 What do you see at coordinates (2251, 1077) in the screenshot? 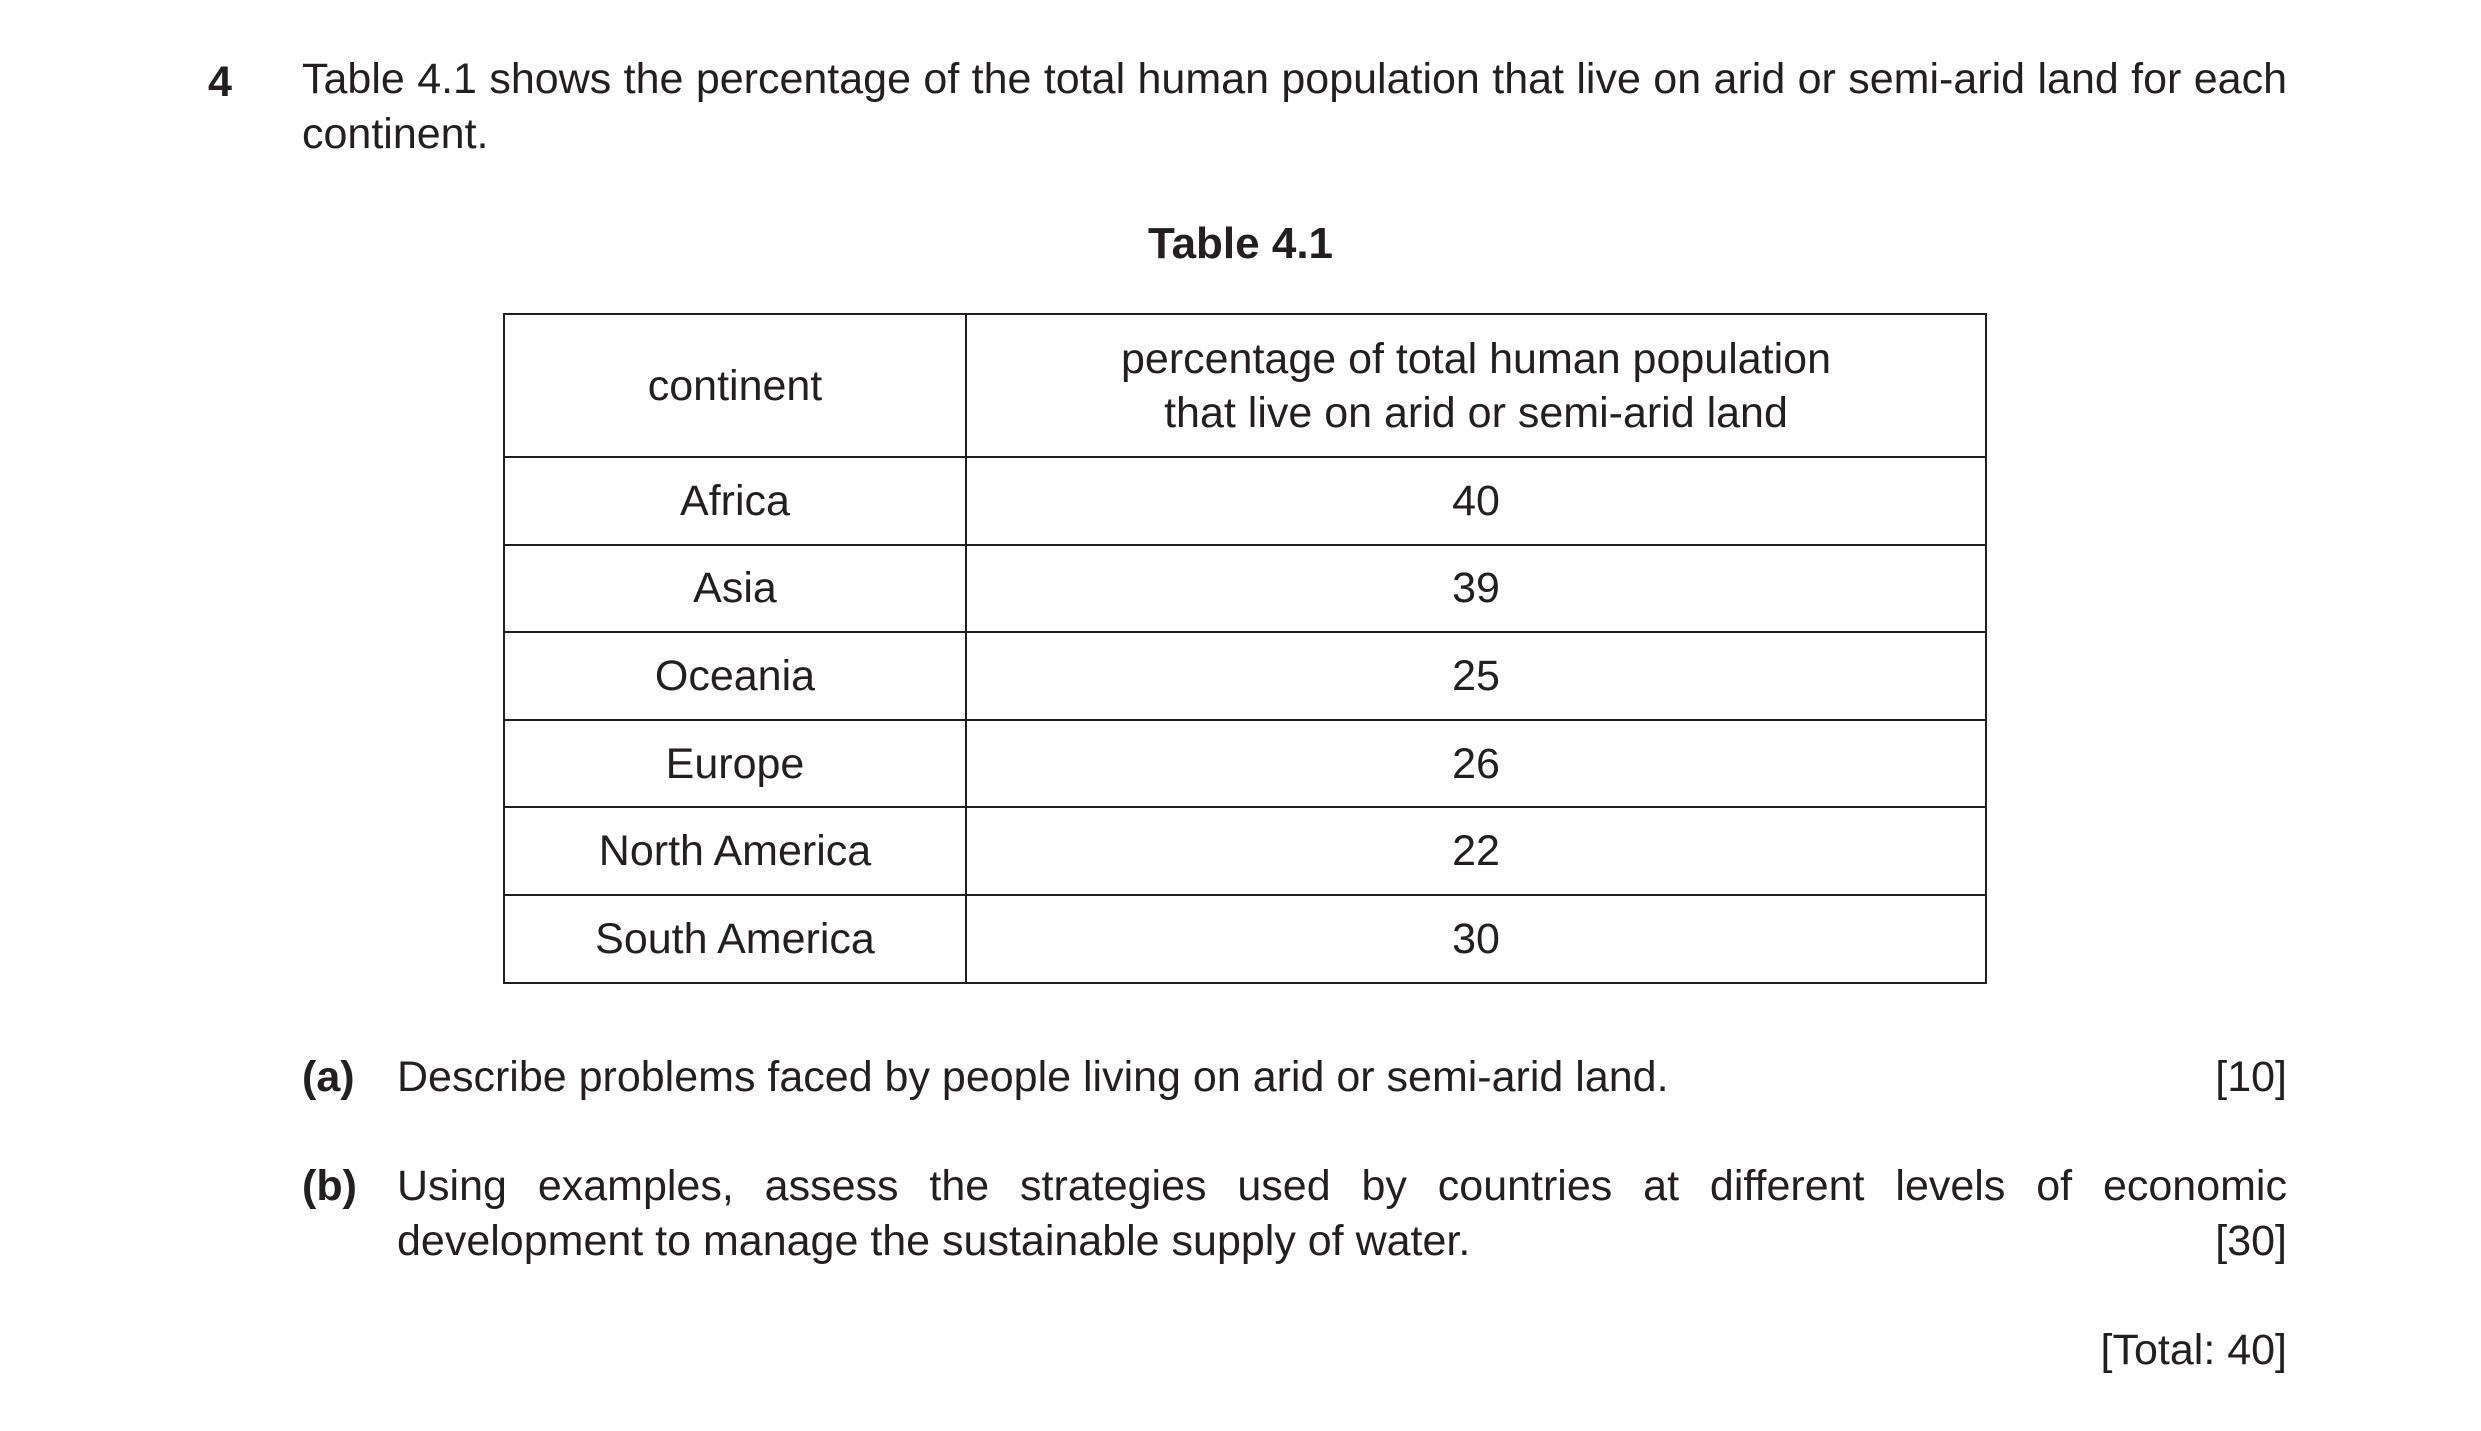
I see `part-a-marks: [10]` at bounding box center [2251, 1077].